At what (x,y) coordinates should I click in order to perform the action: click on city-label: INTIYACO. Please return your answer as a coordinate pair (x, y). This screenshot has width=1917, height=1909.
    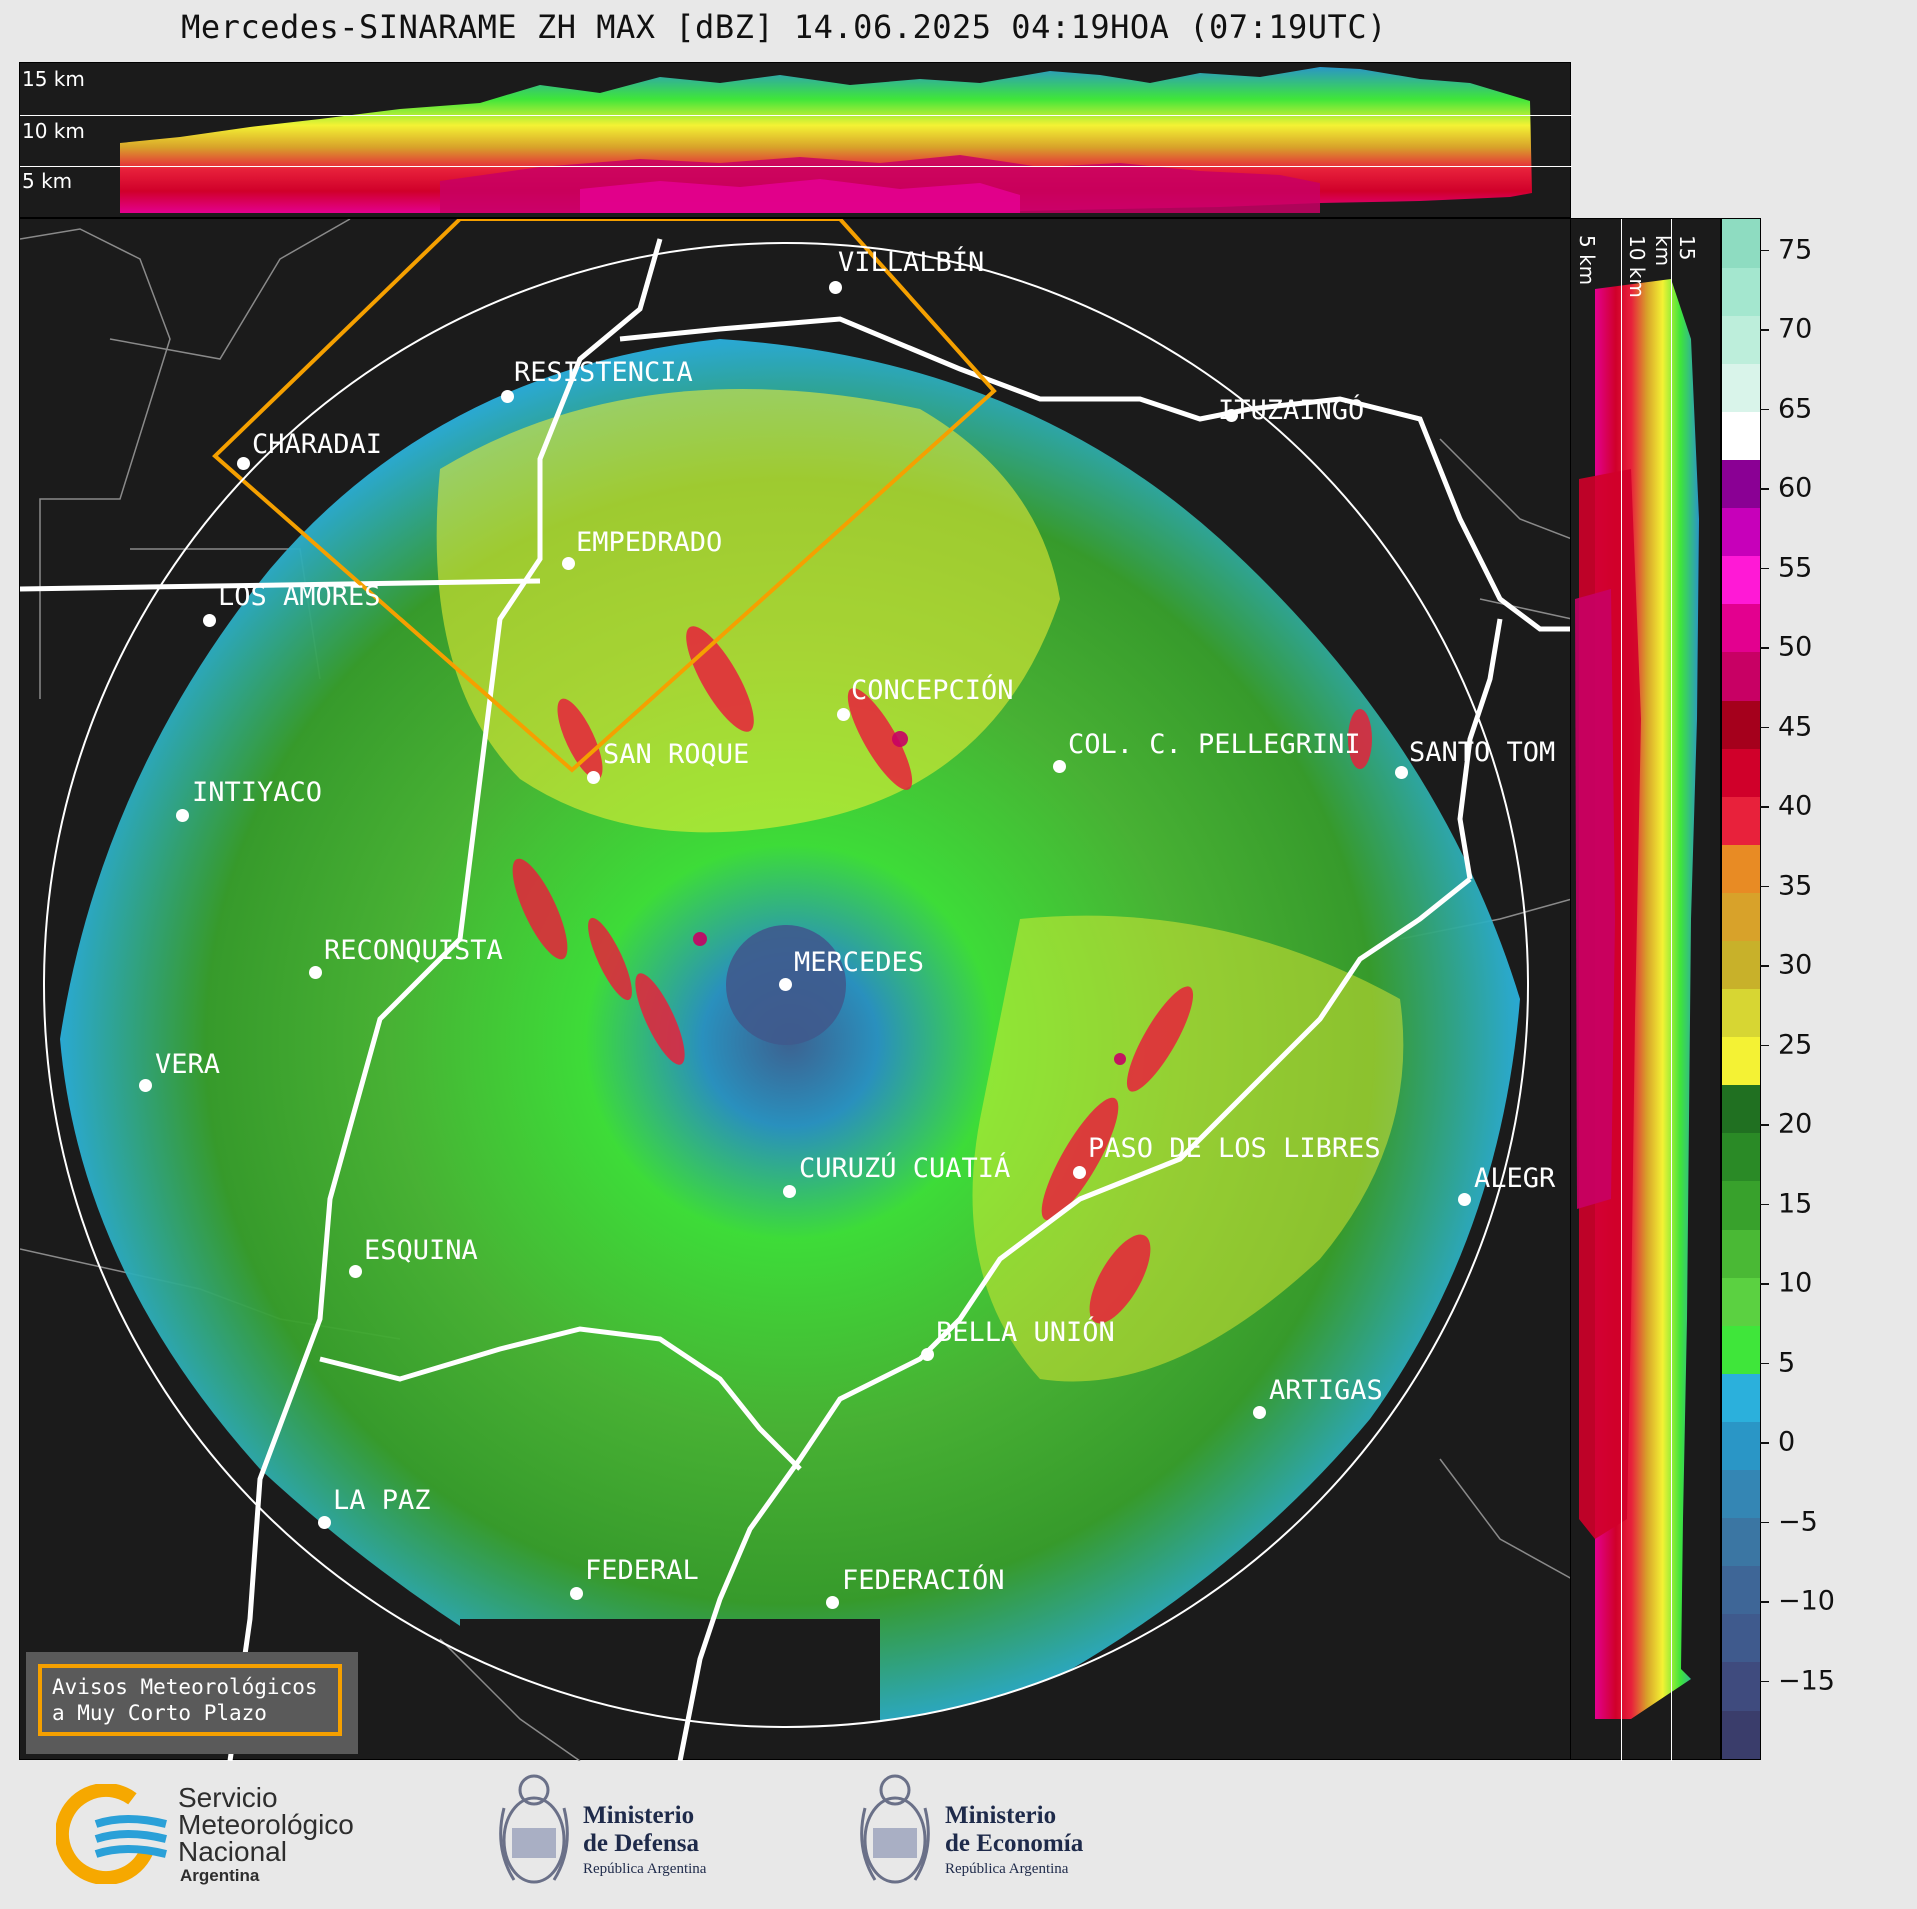
    Looking at the image, I should click on (257, 792).